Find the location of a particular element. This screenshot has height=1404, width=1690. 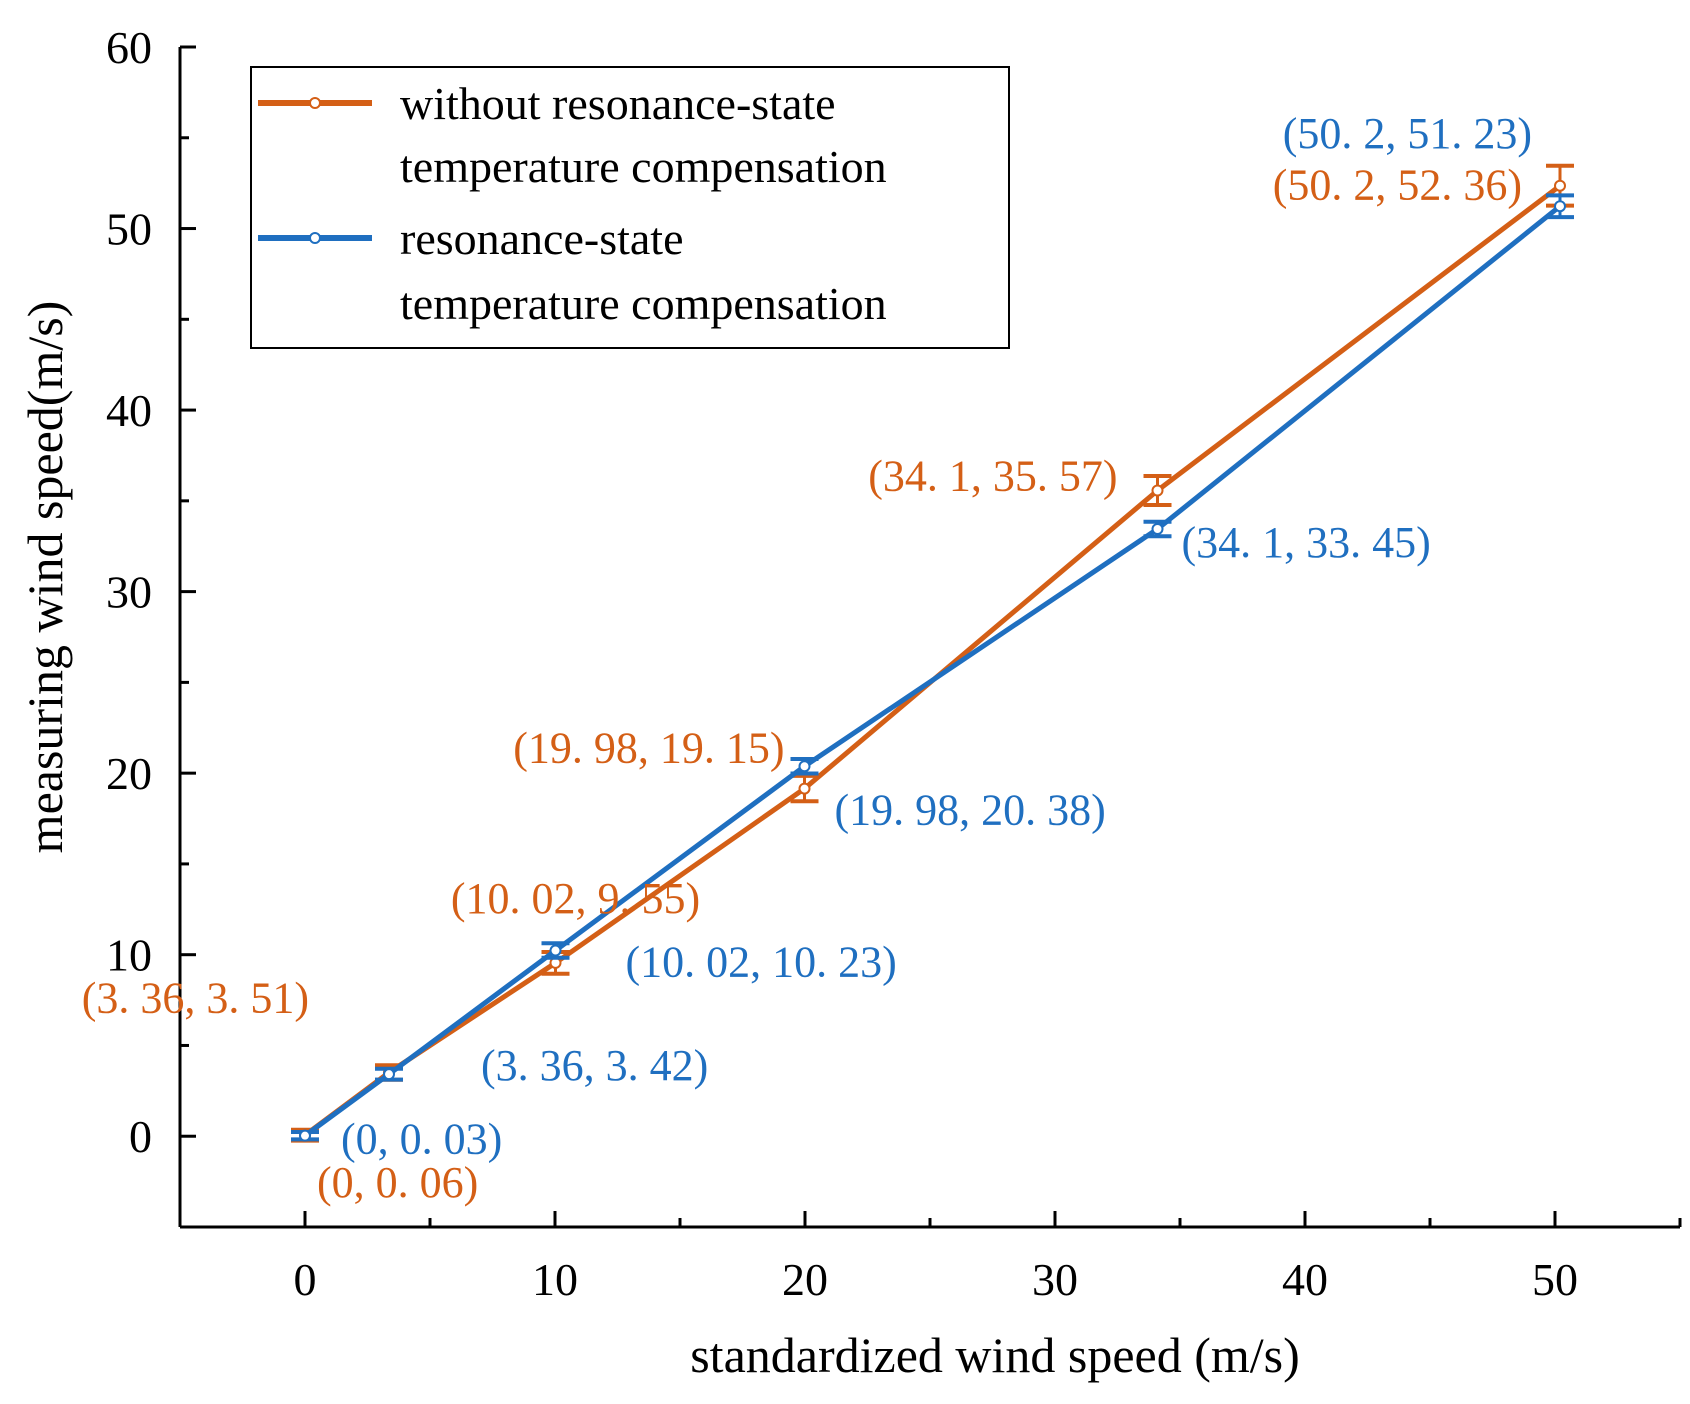

point-label: (0, 0. 06) is located at coordinates (397, 1182).